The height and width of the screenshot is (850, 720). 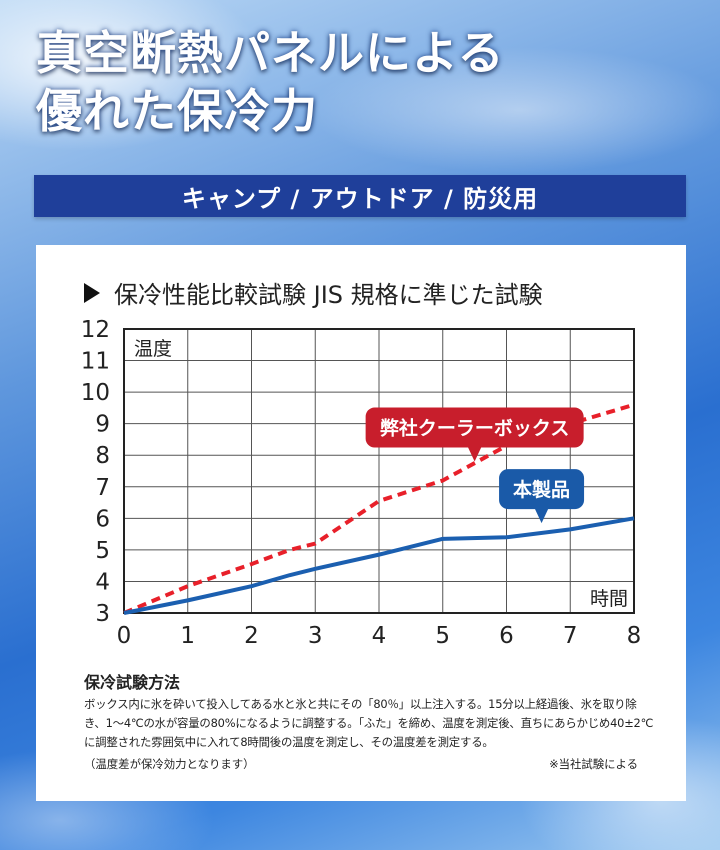 What do you see at coordinates (102, 551) in the screenshot?
I see `y-tick-label: 5` at bounding box center [102, 551].